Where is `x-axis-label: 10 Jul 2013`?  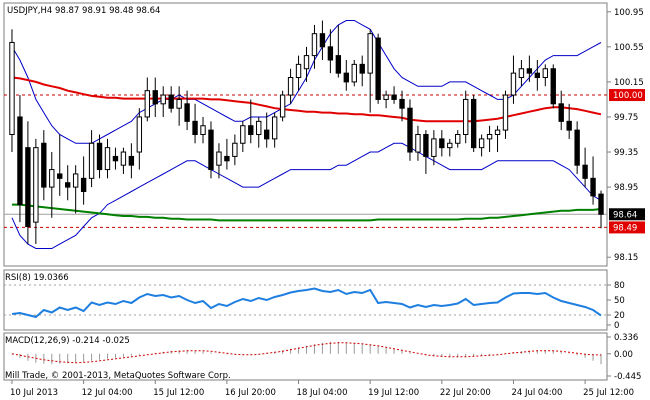 x-axis-label: 10 Jul 2013 is located at coordinates (34, 393).